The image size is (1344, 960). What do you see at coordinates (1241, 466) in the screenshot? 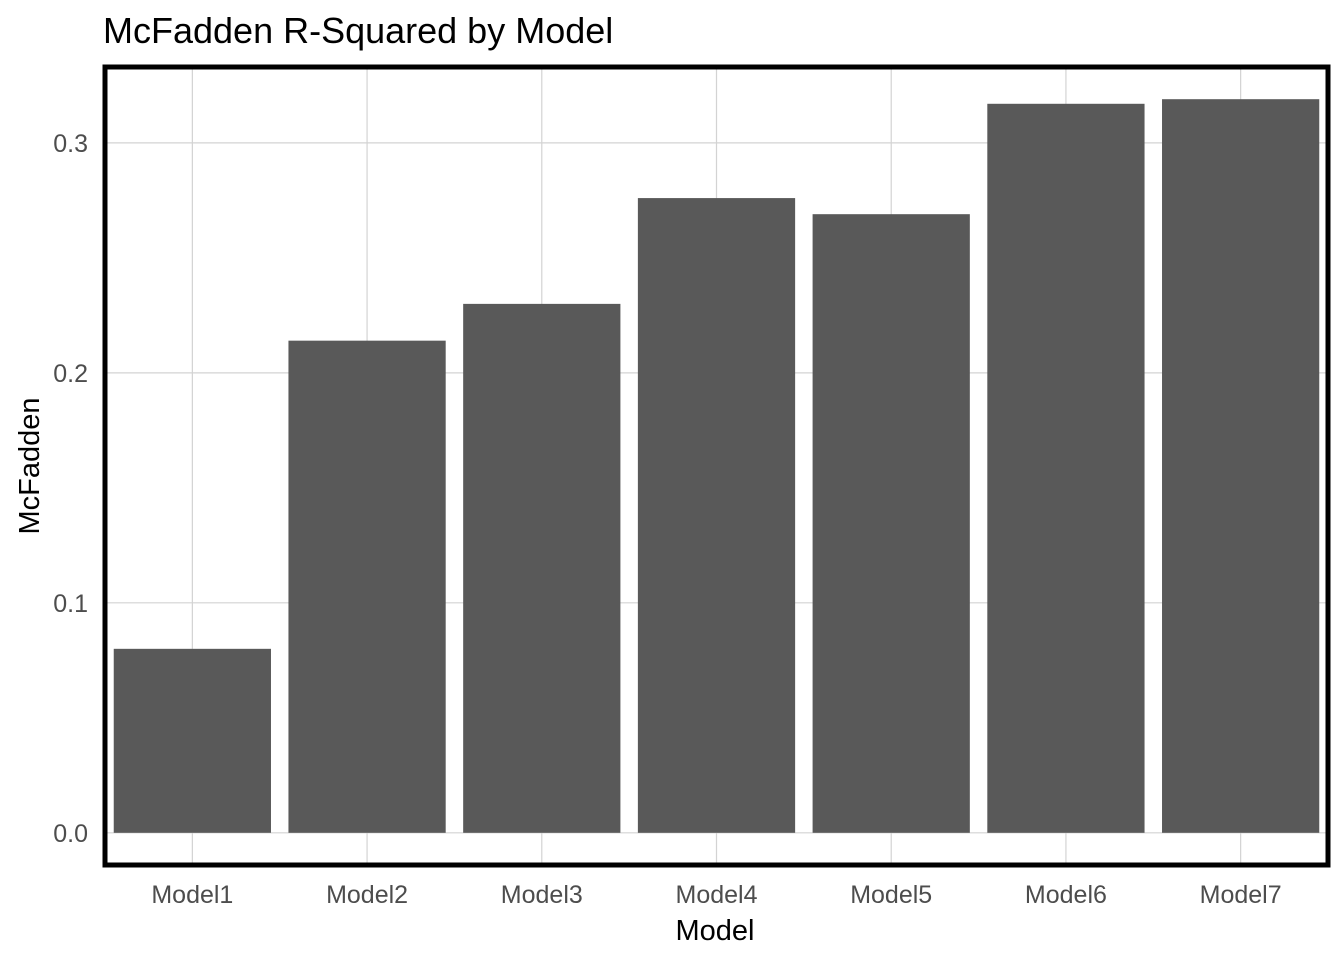
I see `bar-model7` at bounding box center [1241, 466].